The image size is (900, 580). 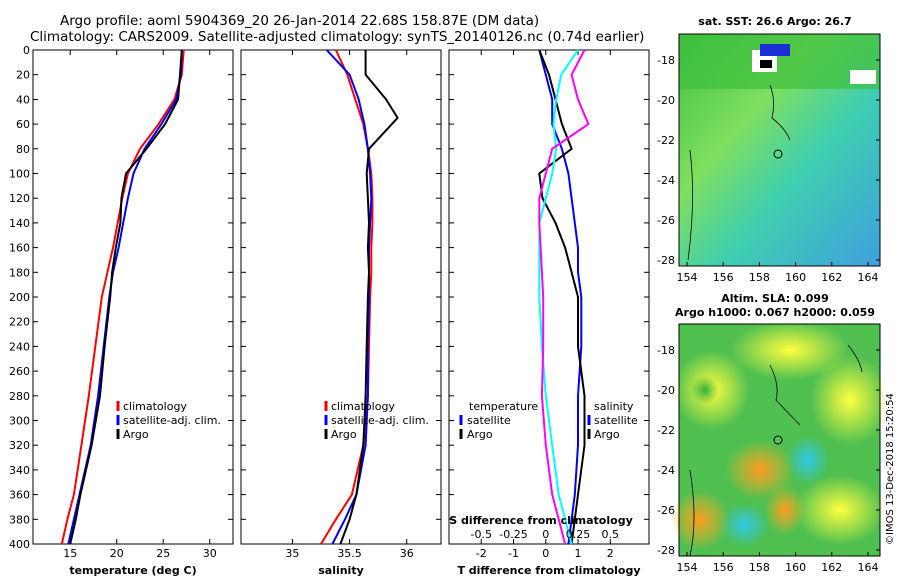 What do you see at coordinates (778, 273) in the screenshot?
I see `sst-x-axis: 154 156 158 160 162 164` at bounding box center [778, 273].